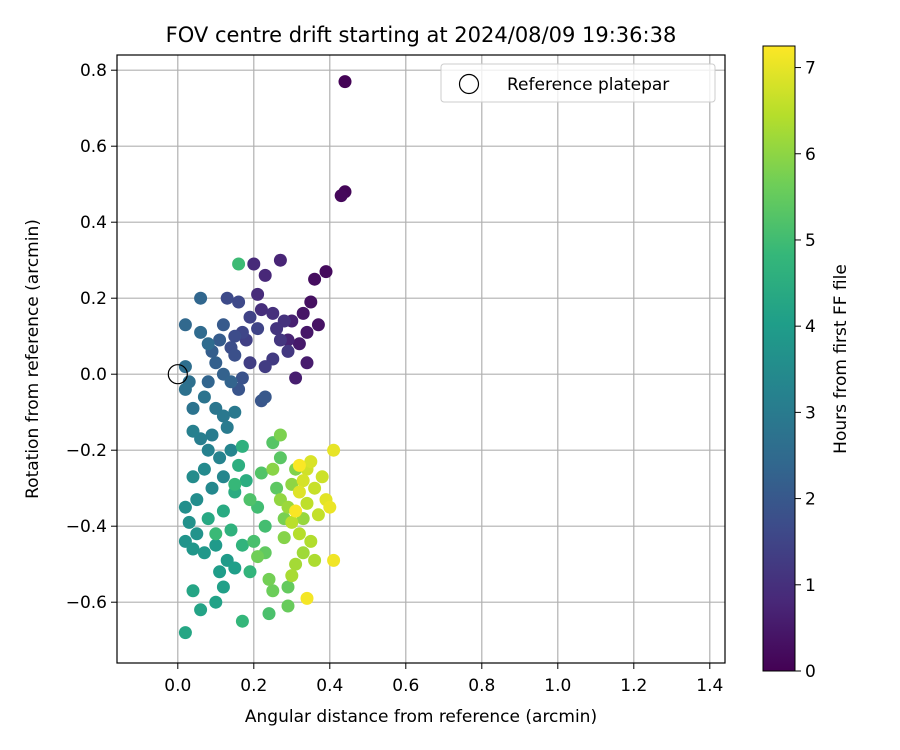  Describe the element at coordinates (805, 370) in the screenshot. I see `colorbar-ticks: 0 1 2 3 4 5 6 7` at that location.